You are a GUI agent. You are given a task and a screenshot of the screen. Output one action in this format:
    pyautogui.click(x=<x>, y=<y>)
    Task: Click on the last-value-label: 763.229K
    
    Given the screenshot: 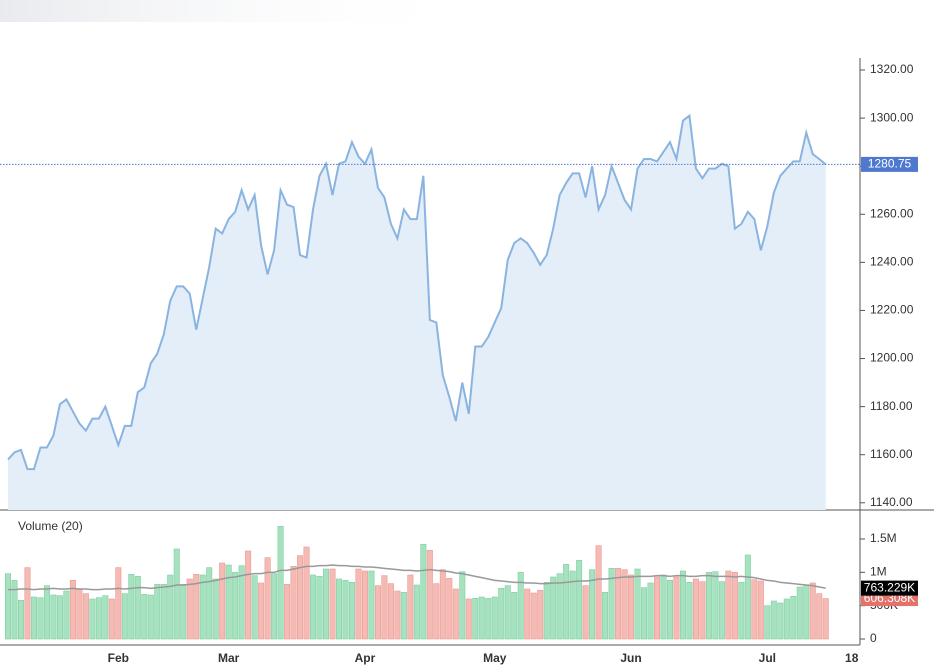 What is the action you would take?
    pyautogui.click(x=889, y=587)
    